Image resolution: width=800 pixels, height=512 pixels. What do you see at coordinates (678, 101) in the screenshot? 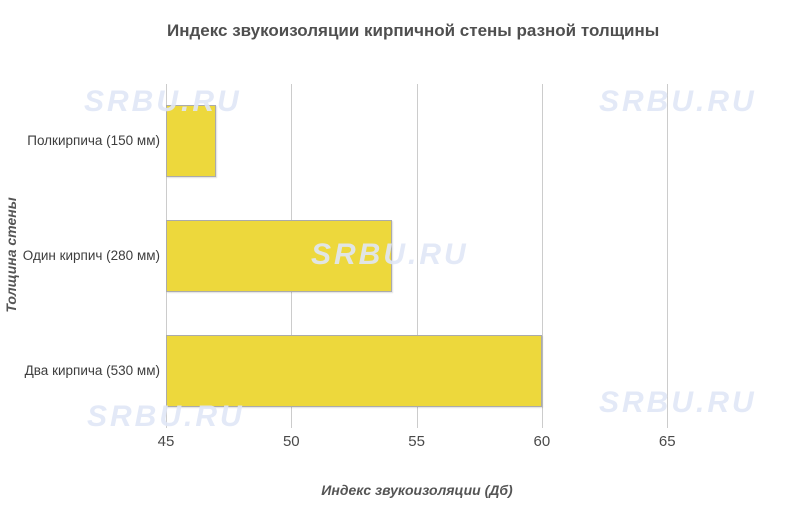
I see `watermark-top-right: SRBU.RU` at bounding box center [678, 101].